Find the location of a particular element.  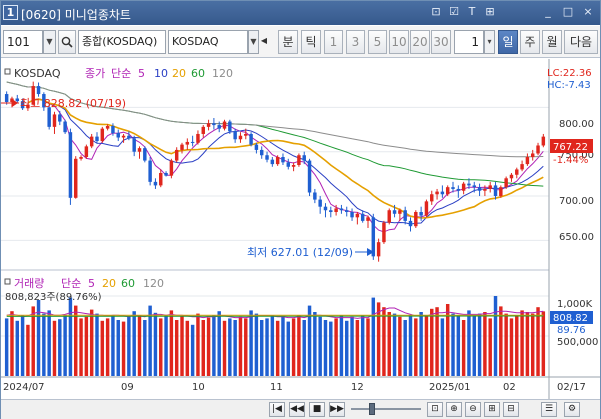

price-legend: KOSDAQ 종가 단순 5 10 20 60 120 is located at coordinates (118, 73).